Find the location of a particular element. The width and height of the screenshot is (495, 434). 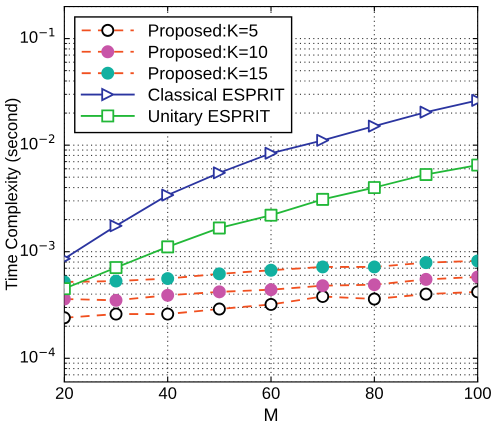

y-tick-label: 10$^{−1}$ is located at coordinates (37, 35).